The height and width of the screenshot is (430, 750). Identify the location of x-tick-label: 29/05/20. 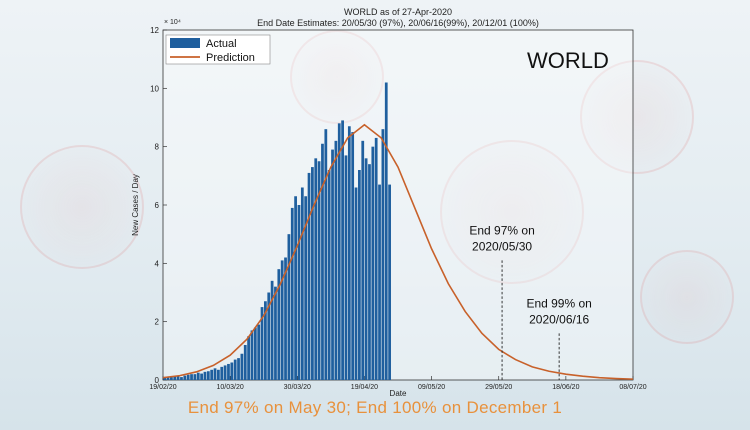
(498, 387).